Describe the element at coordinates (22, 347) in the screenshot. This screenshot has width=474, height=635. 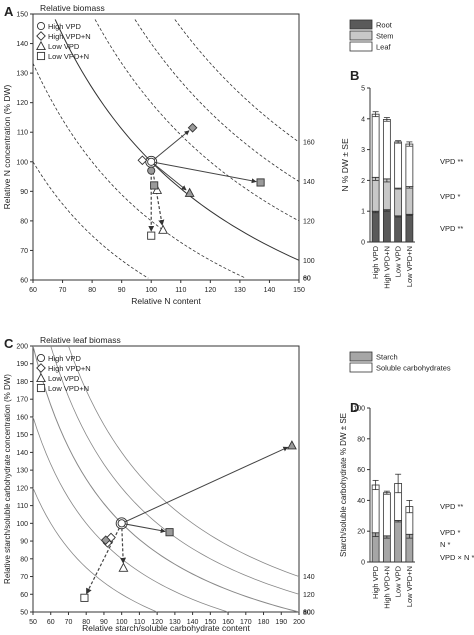
I see `y-tick-label: 200` at that location.